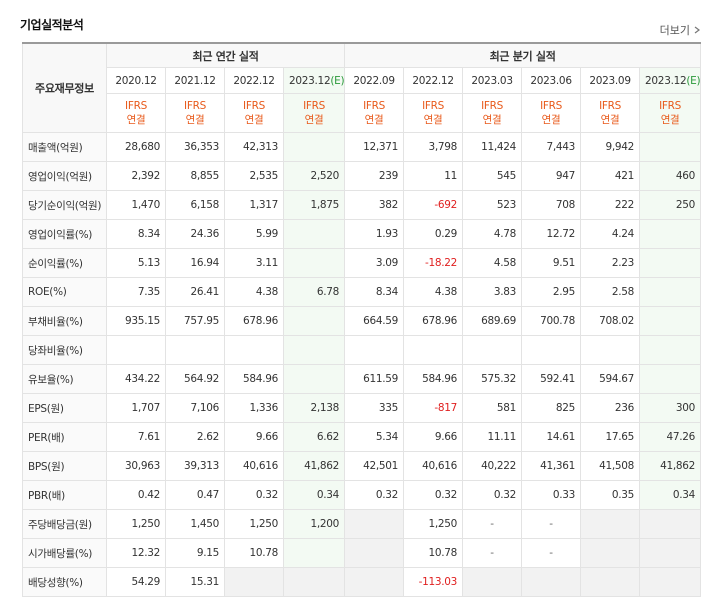 The width and height of the screenshot is (715, 602). I want to click on value-cell: -18.22, so click(433, 263).